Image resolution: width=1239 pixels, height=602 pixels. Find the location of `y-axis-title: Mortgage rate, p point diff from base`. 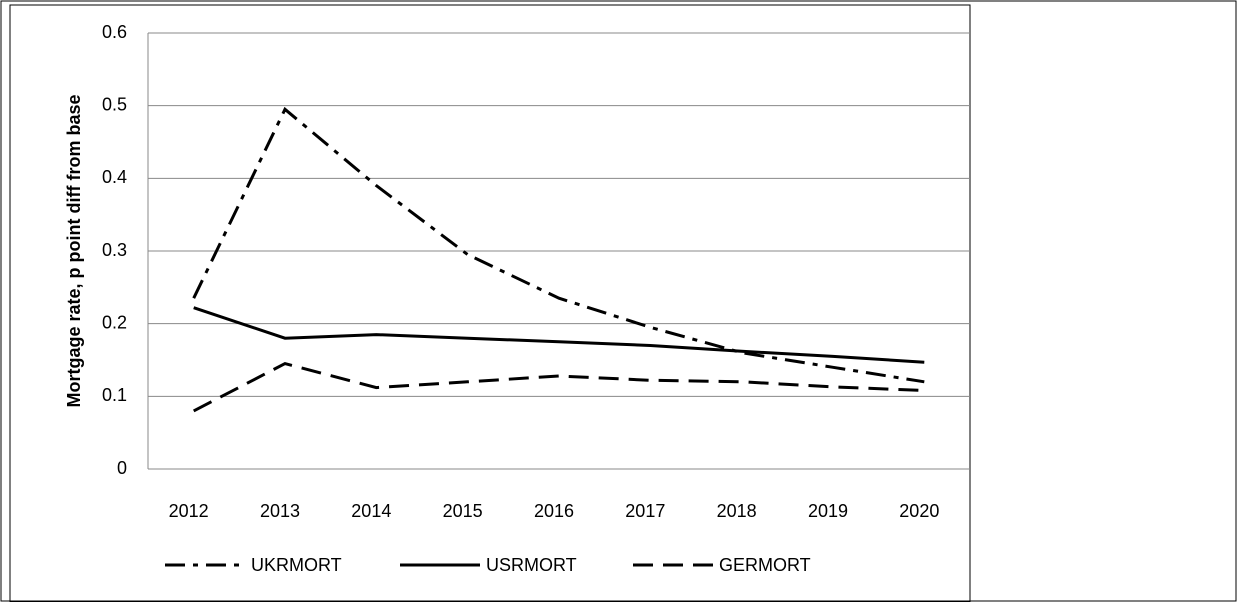

y-axis-title: Mortgage rate, p point diff from base is located at coordinates (74, 250).